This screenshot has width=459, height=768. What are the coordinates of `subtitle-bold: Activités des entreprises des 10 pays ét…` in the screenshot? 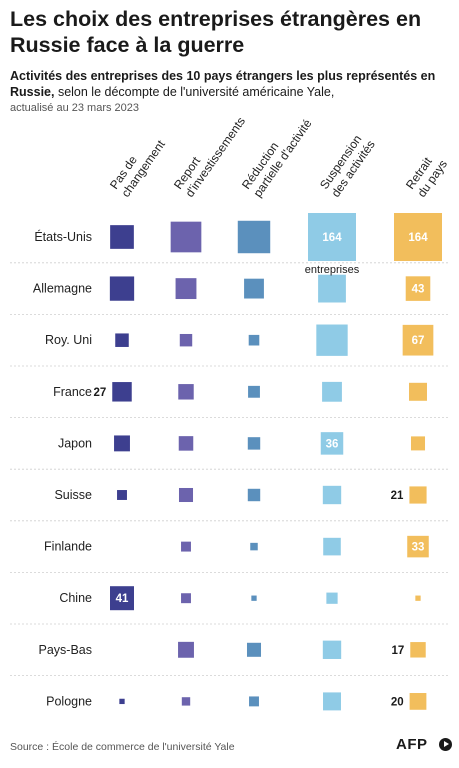 It's located at (223, 84).